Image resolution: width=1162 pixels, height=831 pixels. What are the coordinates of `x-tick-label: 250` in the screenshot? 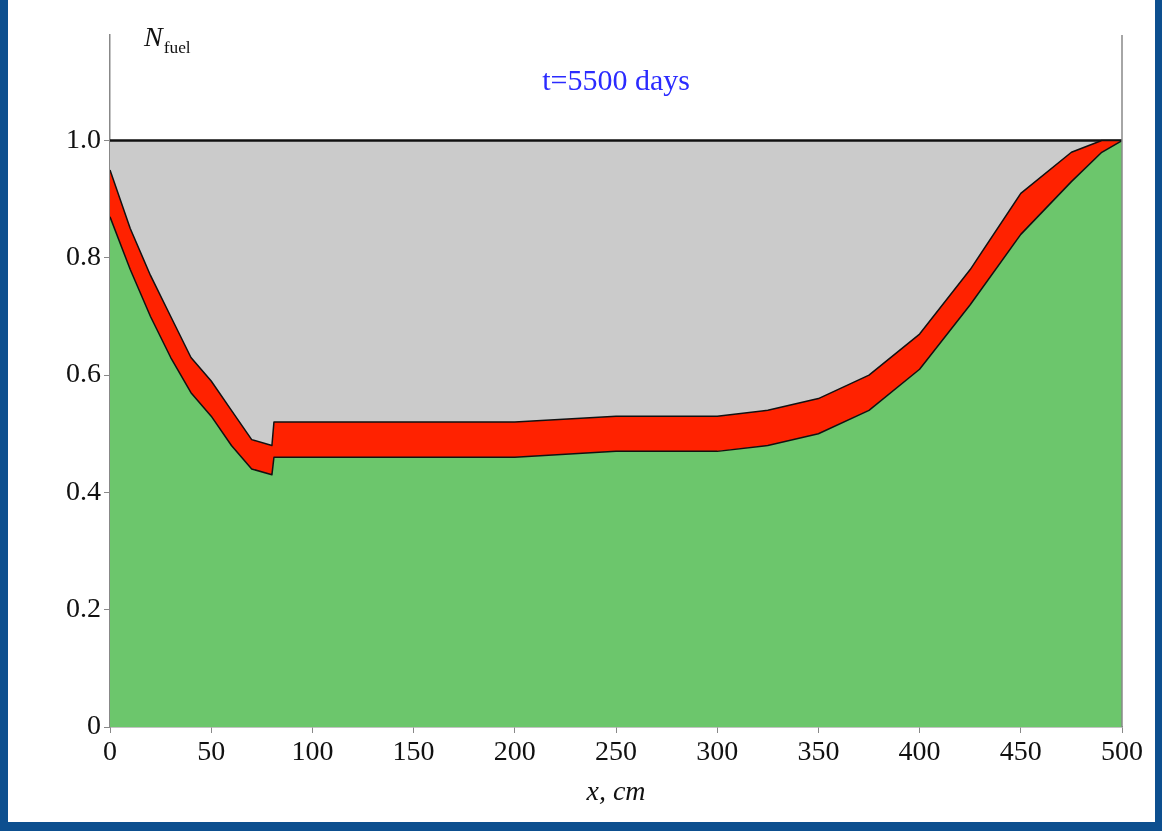 It's located at (616, 751).